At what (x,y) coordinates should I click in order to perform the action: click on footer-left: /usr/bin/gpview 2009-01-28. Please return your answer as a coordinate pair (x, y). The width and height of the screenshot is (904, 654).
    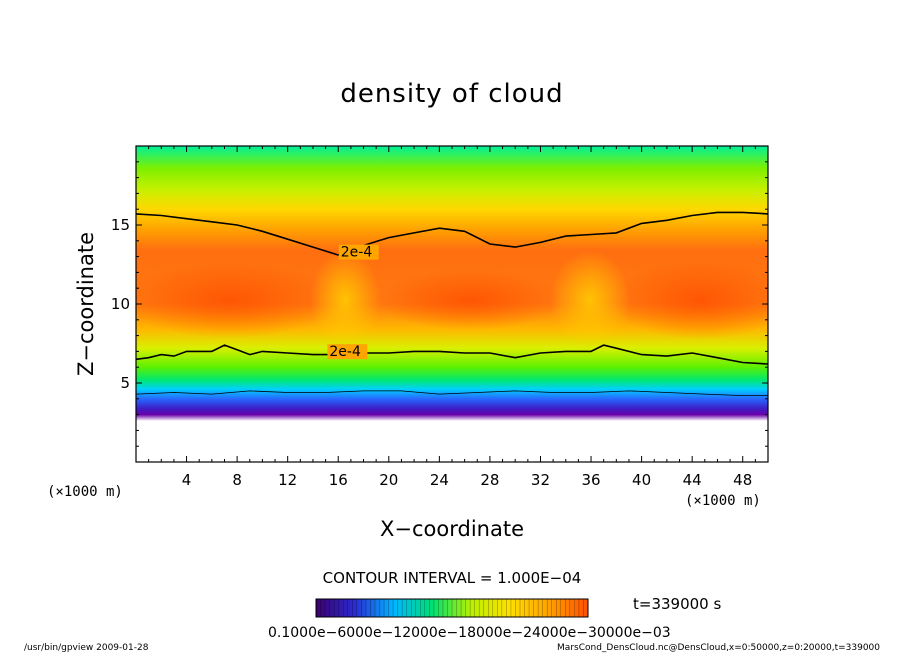
    Looking at the image, I should click on (86, 648).